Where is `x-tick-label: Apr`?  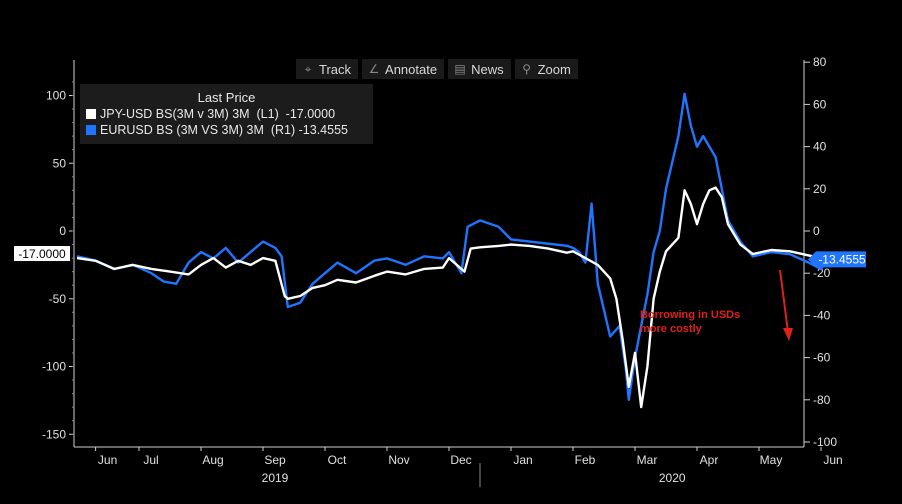
x-tick-label: Apr is located at coordinates (709, 460).